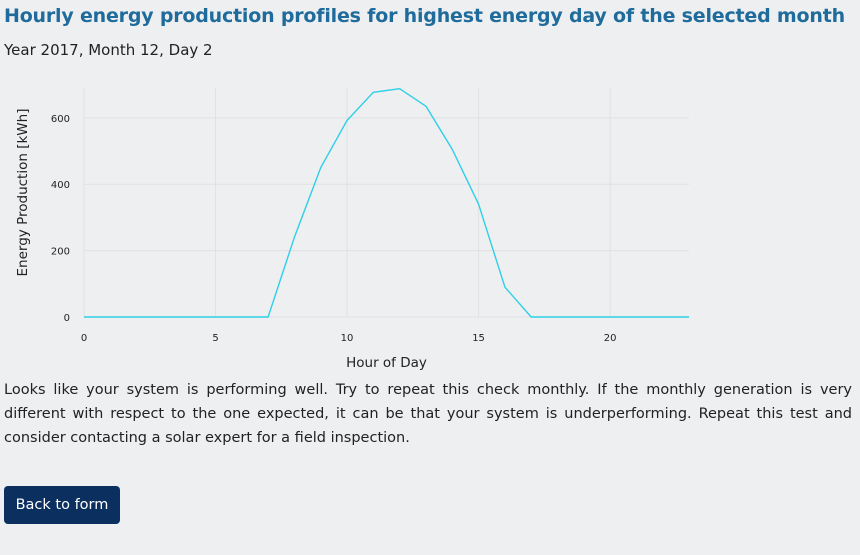 This screenshot has width=860, height=555. I want to click on x-tick-label: 10, so click(347, 338).